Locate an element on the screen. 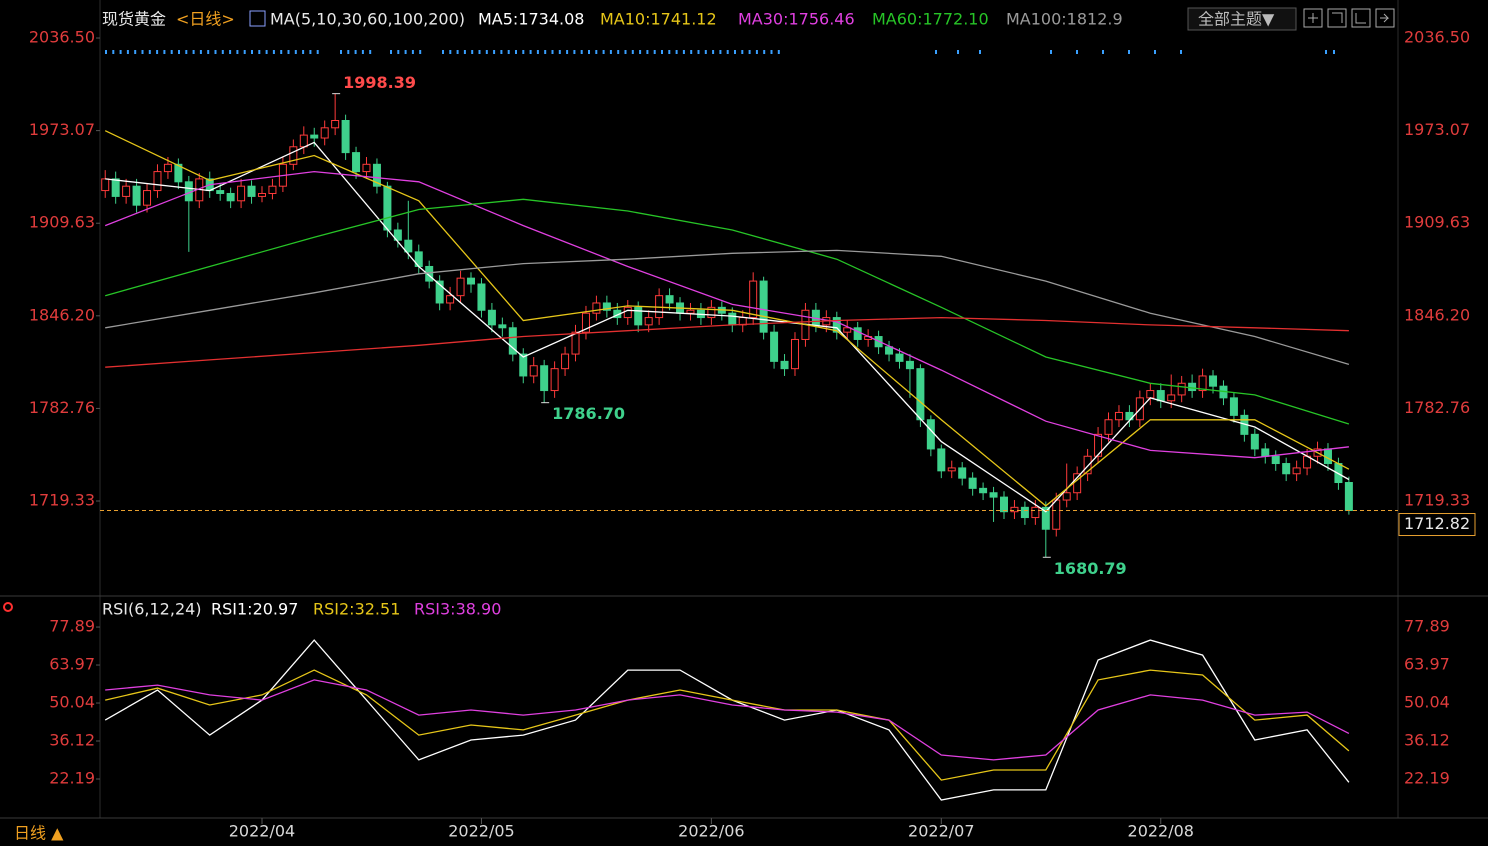  y-tick-label-right: 1909.63 is located at coordinates (1437, 222).